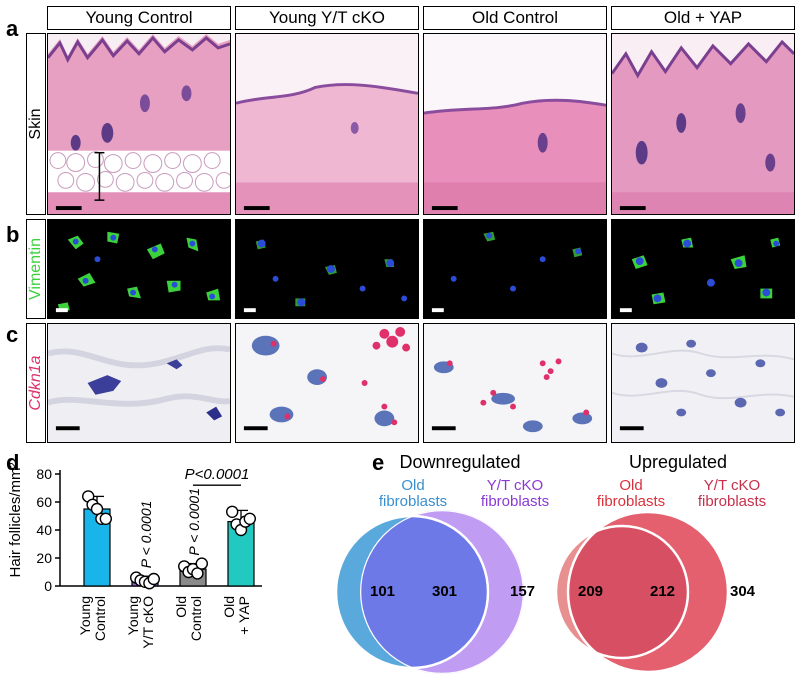  What do you see at coordinates (139, 124) in the screenshot?
I see `skin-histology-young-control` at bounding box center [139, 124].